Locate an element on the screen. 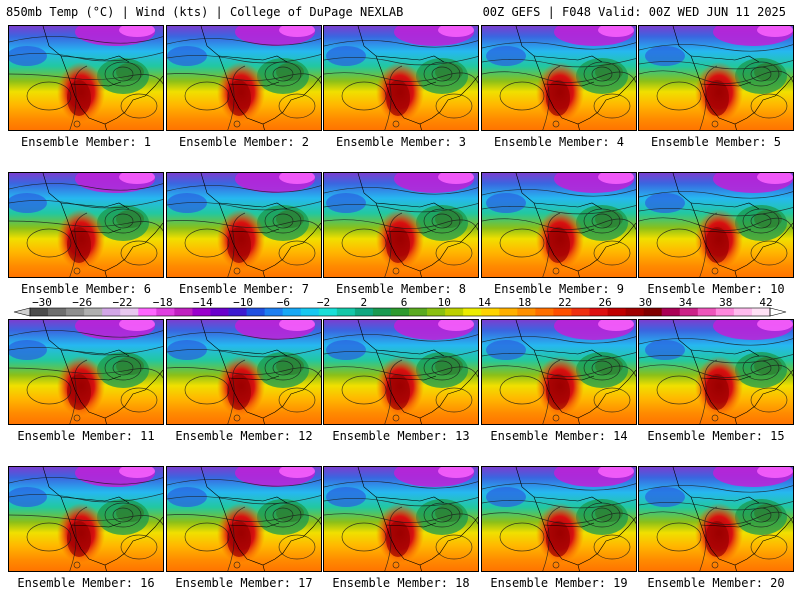 Image resolution: width=800 pixels, height=600 pixels. colorbar-tick-label: 14 is located at coordinates (485, 302).